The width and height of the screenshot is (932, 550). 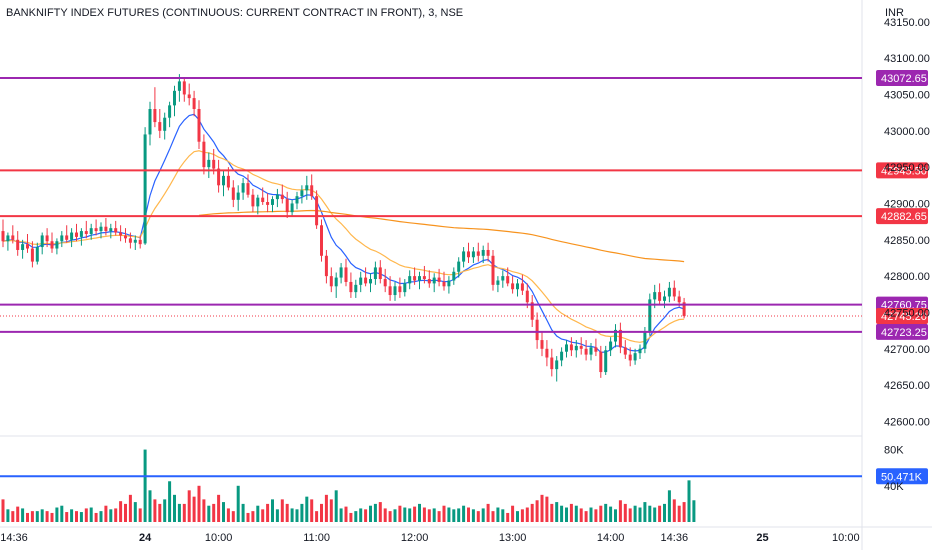 I want to click on time-tick-label: 12:00, so click(x=415, y=538).